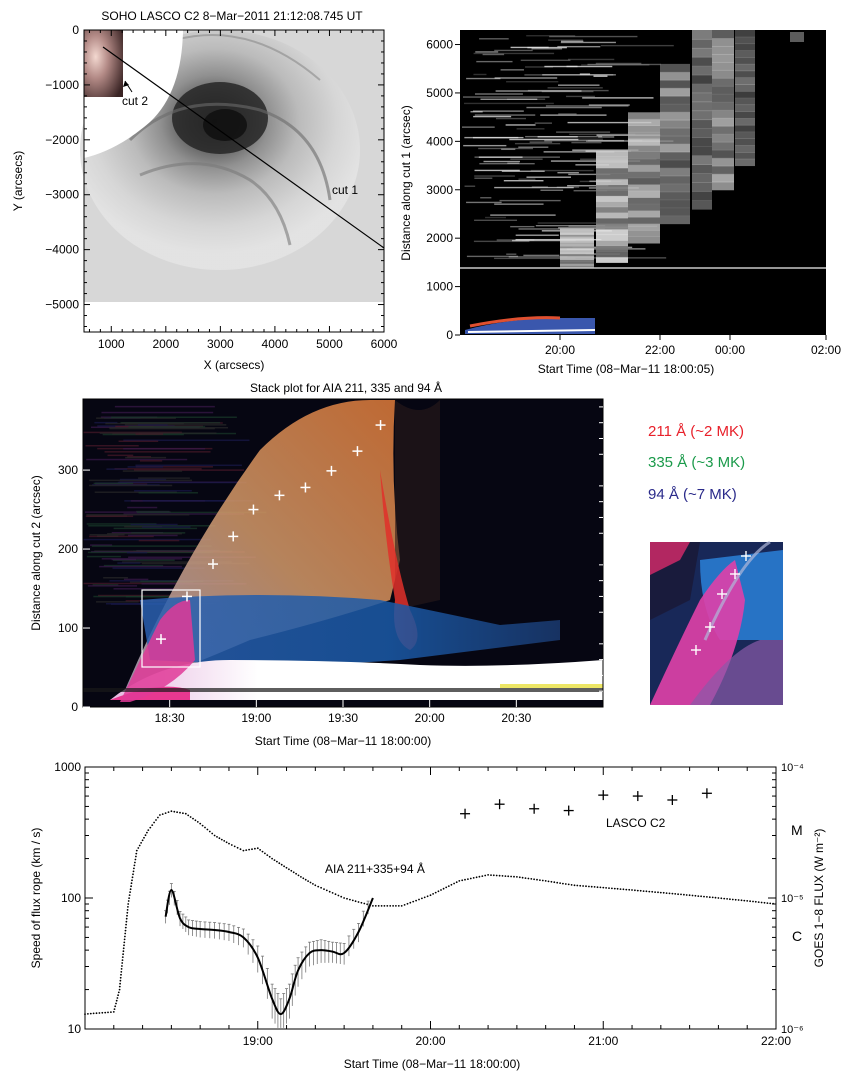  What do you see at coordinates (716, 622) in the screenshot?
I see `aia-zoom-inset` at bounding box center [716, 622].